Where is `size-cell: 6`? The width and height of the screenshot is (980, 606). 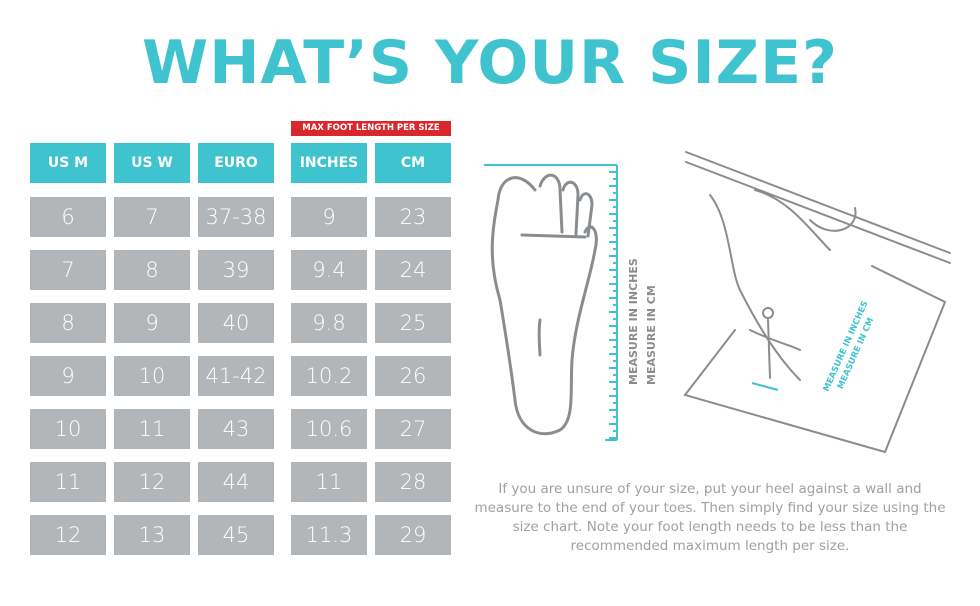 size-cell: 6 is located at coordinates (68, 217).